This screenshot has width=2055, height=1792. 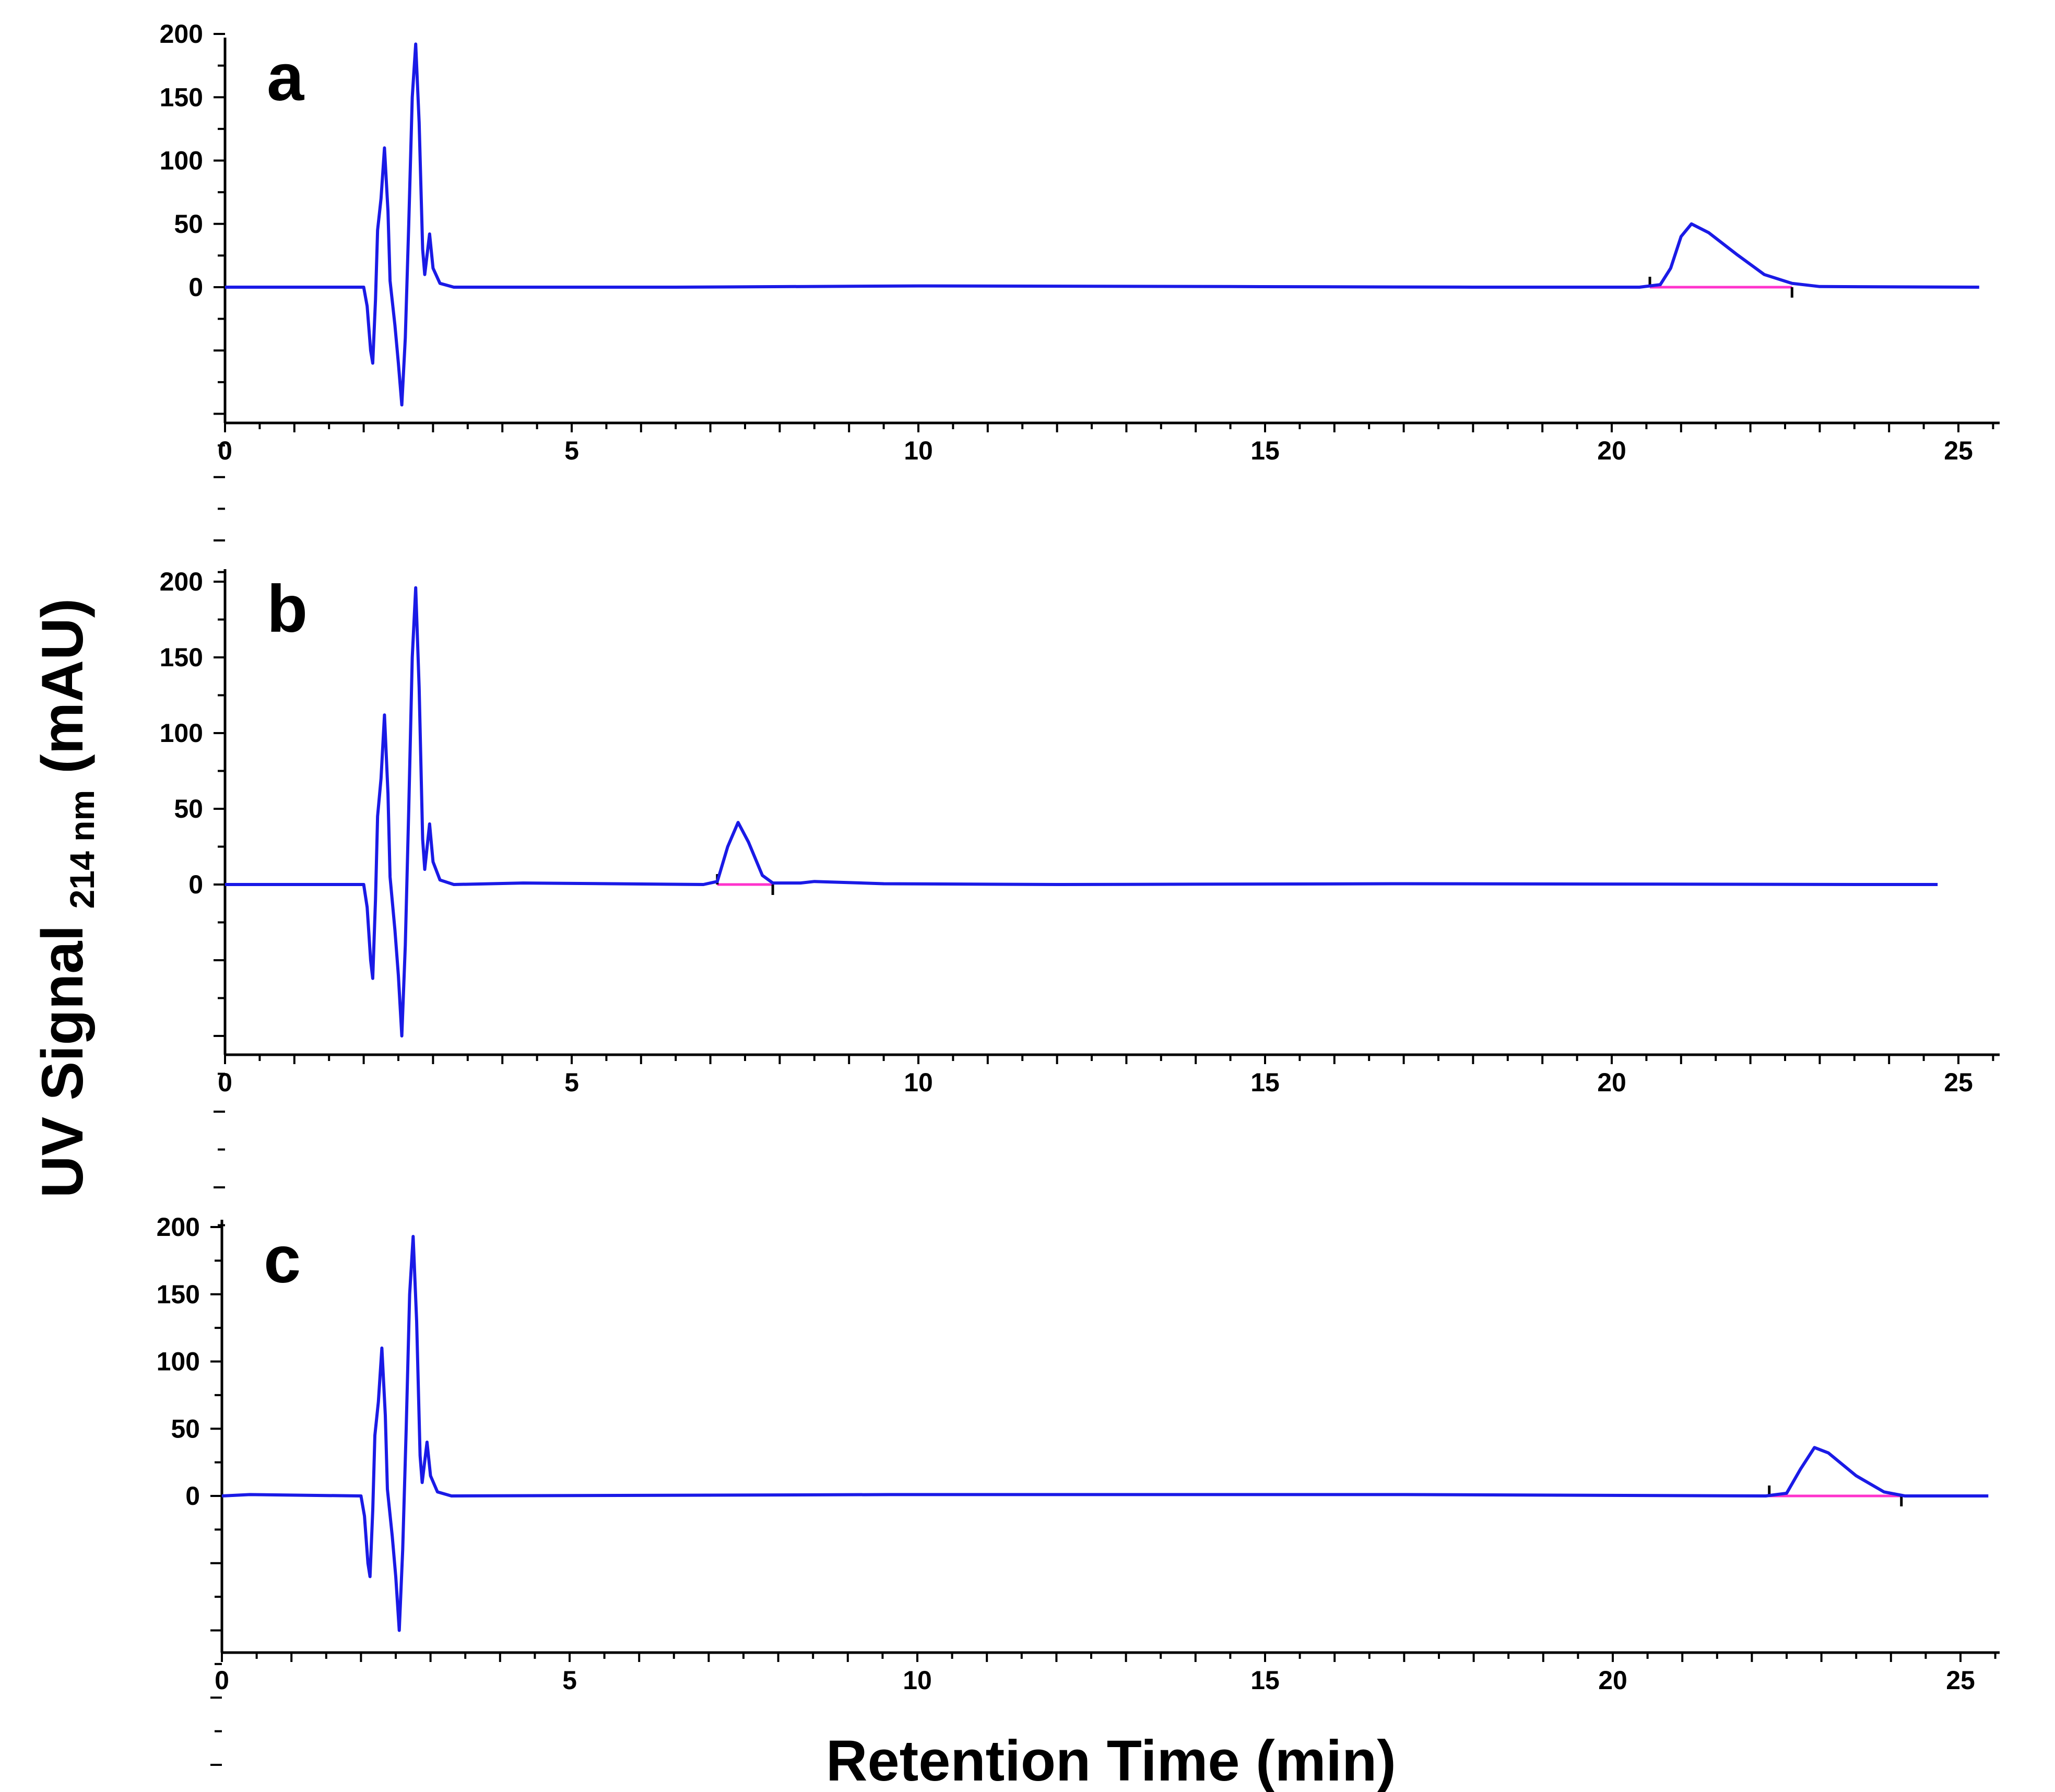 What do you see at coordinates (62, 1061) in the screenshot?
I see `y-axis-title-main: UV Signal` at bounding box center [62, 1061].